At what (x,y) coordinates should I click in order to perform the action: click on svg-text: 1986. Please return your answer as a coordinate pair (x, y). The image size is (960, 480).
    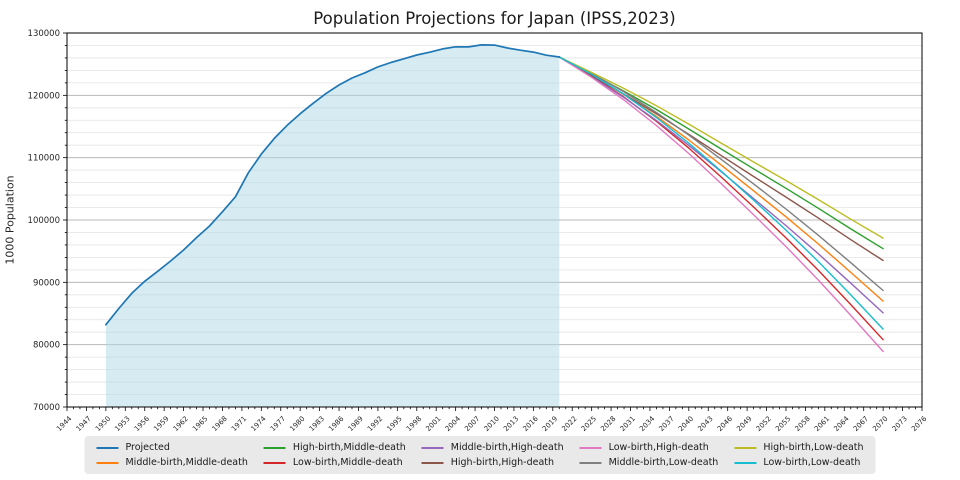
    Looking at the image, I should click on (336, 423).